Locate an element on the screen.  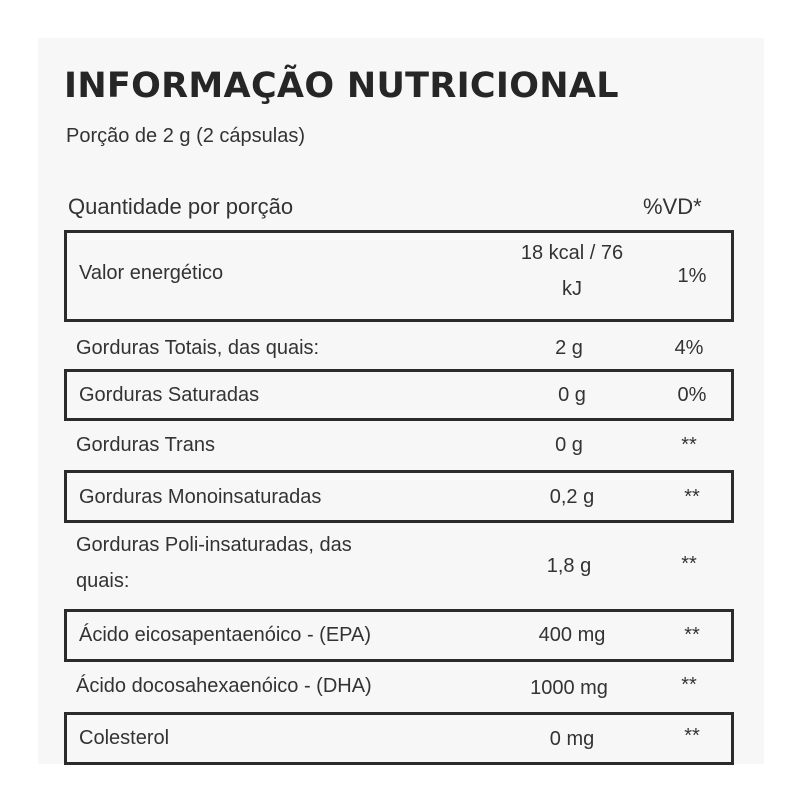
table-row-cholesterol: Colesterol 0 mg ** is located at coordinates (399, 738).